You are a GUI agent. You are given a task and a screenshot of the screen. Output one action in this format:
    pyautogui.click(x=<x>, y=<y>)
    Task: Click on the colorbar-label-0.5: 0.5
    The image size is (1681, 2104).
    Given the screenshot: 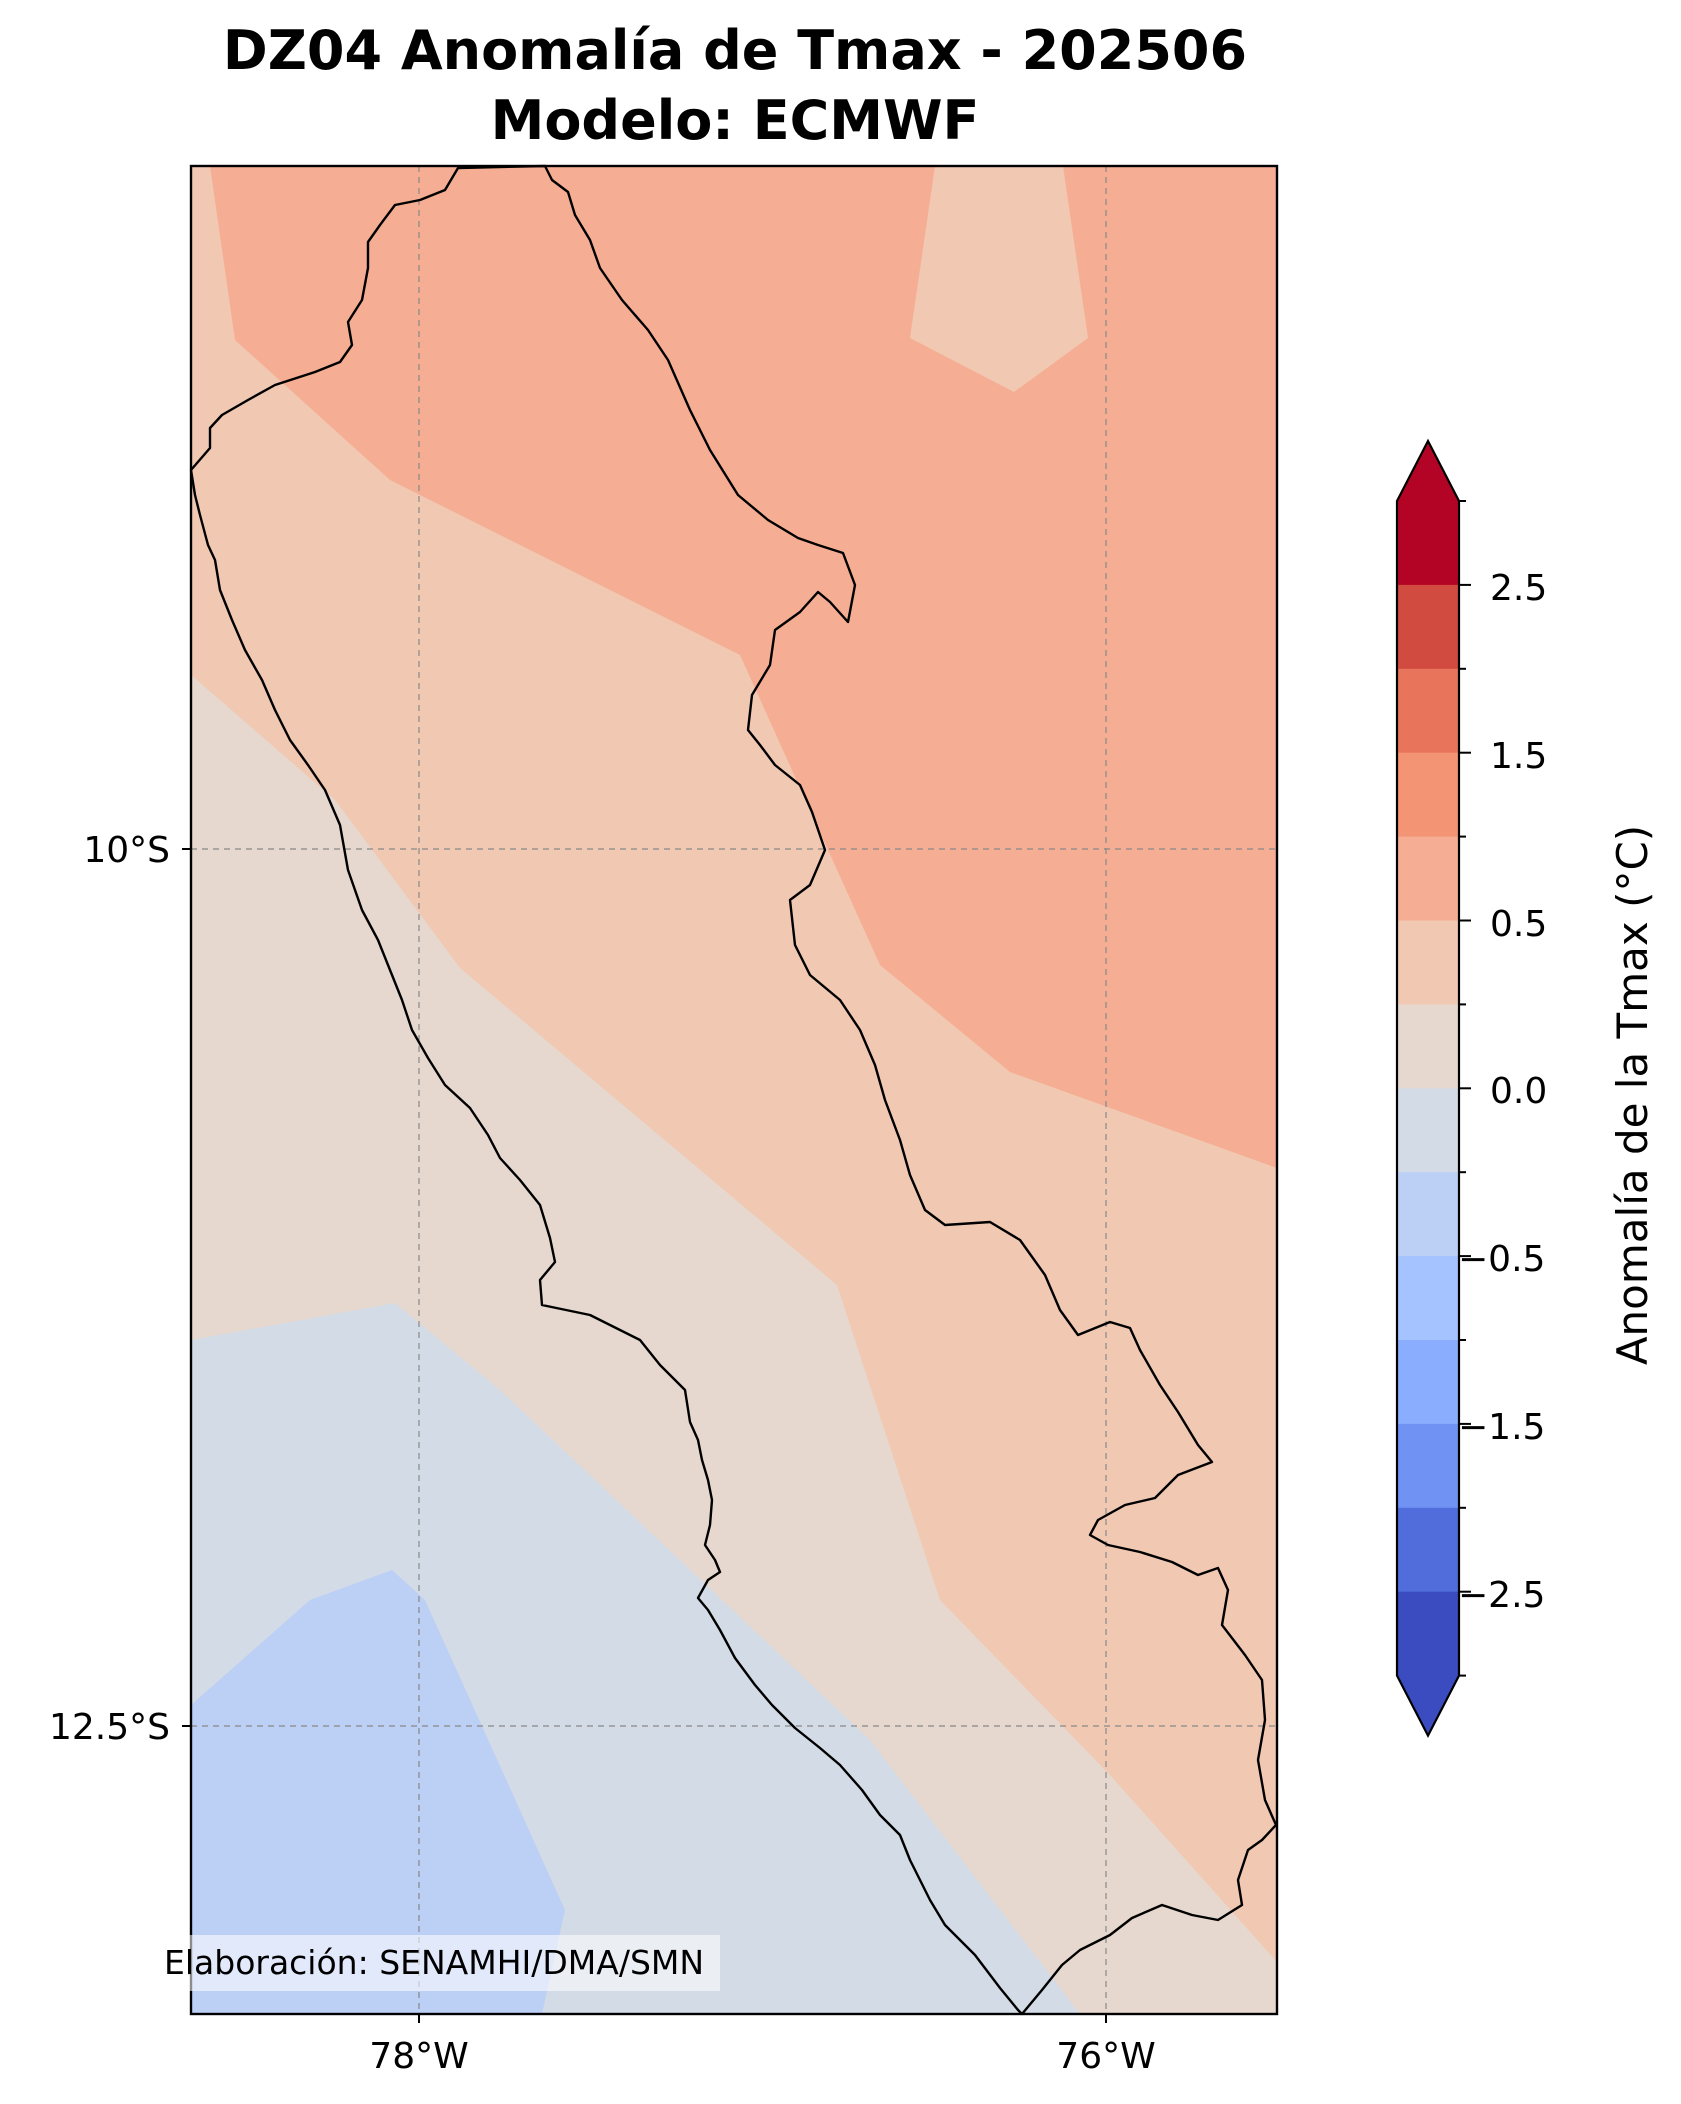 What is the action you would take?
    pyautogui.click(x=1518, y=924)
    